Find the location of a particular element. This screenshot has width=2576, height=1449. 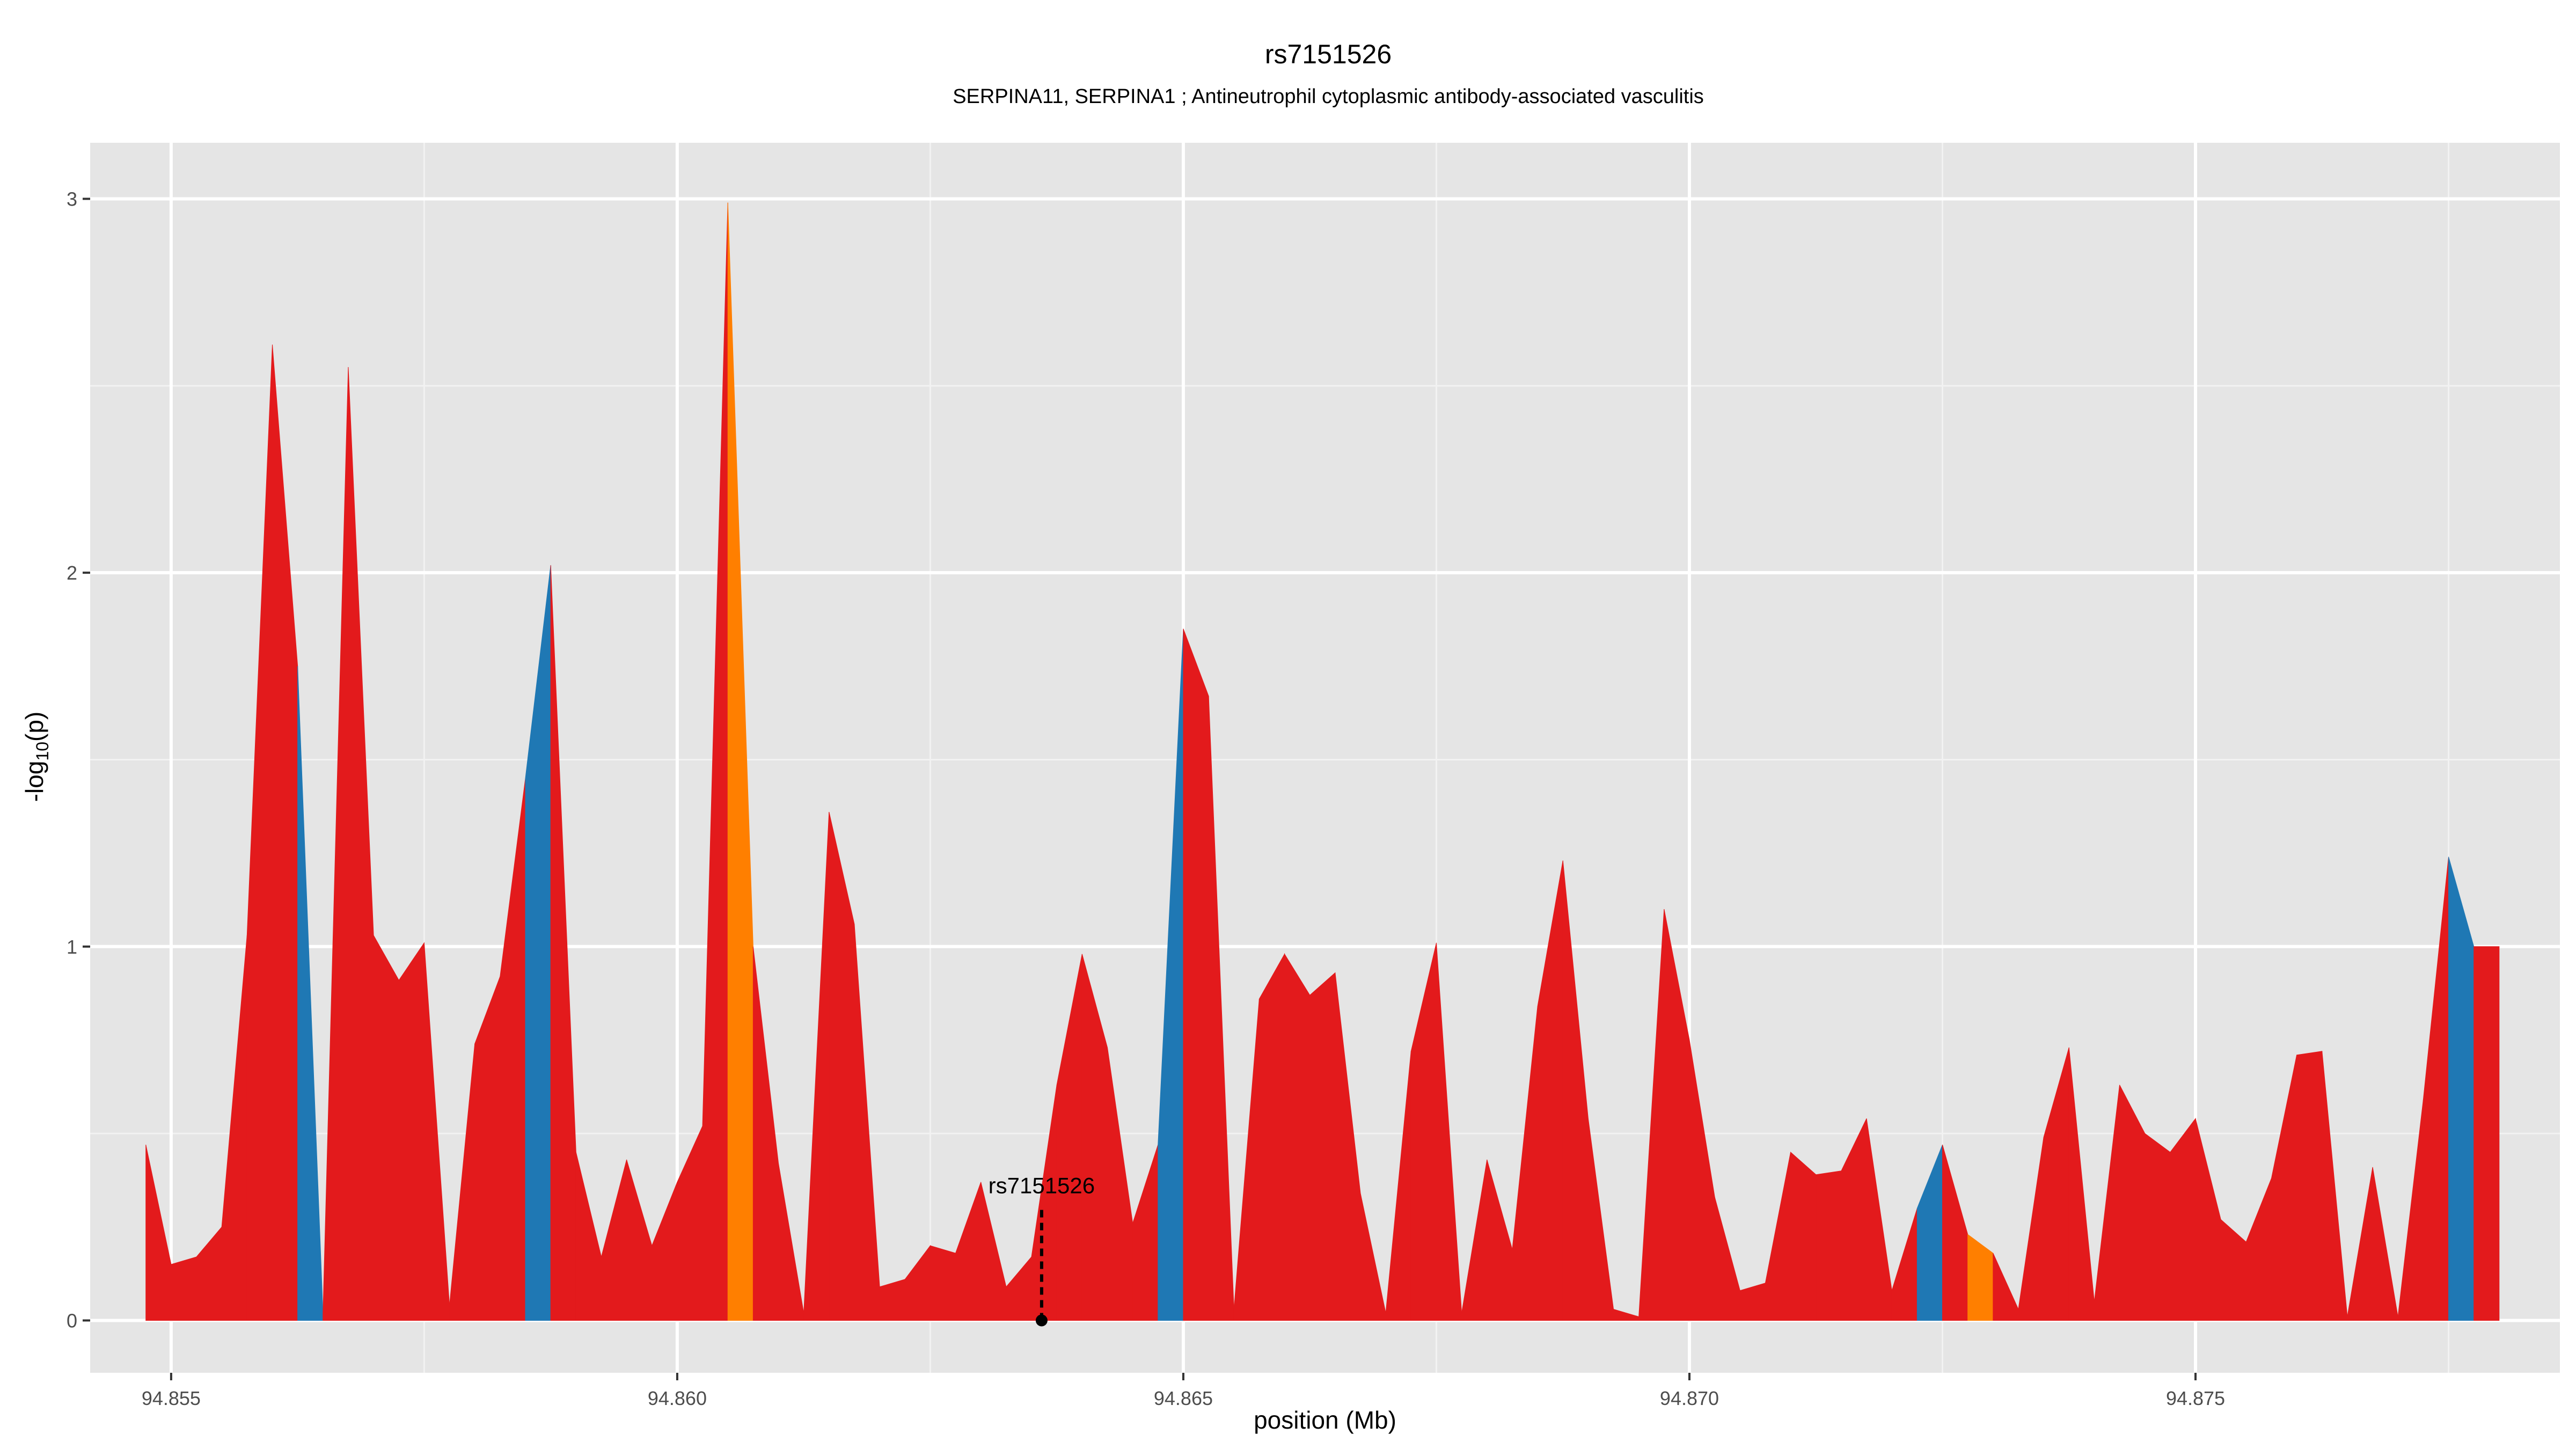

y-tick-label: 0 is located at coordinates (72, 1320).